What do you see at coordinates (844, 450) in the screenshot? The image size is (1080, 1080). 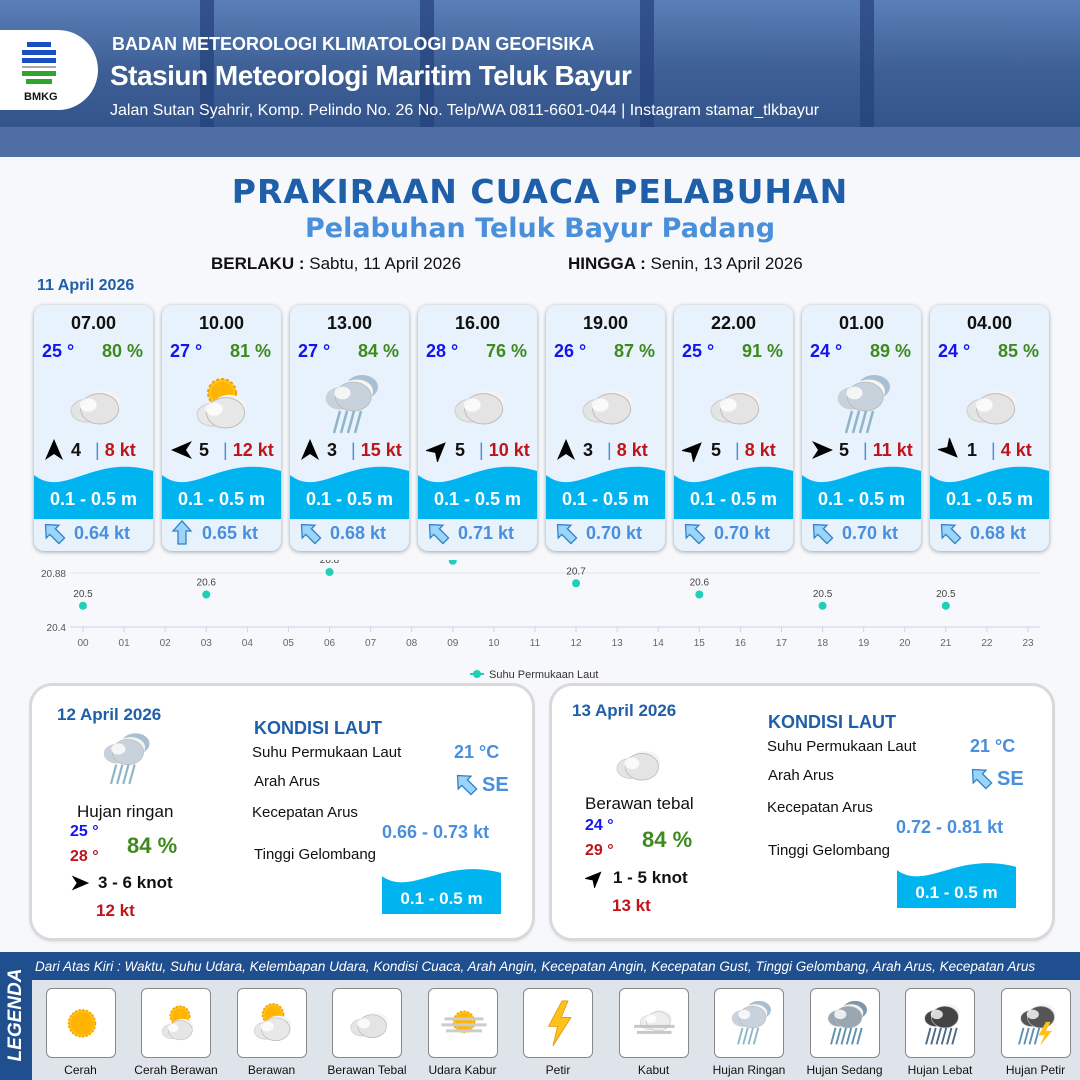 I see `wind-speed: 5` at bounding box center [844, 450].